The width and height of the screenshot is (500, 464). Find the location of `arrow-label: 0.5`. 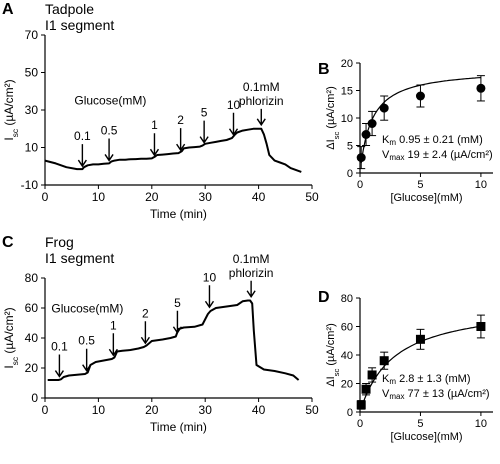

arrow-label: 0.5 is located at coordinates (86, 341).